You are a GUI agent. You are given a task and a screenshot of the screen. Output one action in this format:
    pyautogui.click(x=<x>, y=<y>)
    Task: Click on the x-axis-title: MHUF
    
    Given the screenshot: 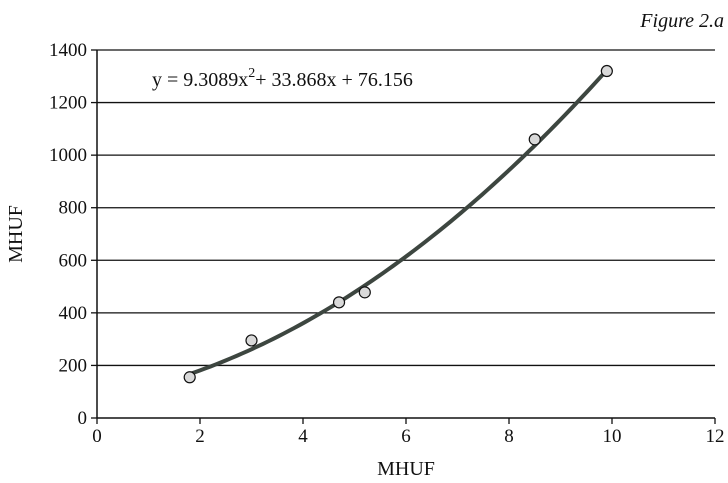 What is the action you would take?
    pyautogui.click(x=406, y=469)
    